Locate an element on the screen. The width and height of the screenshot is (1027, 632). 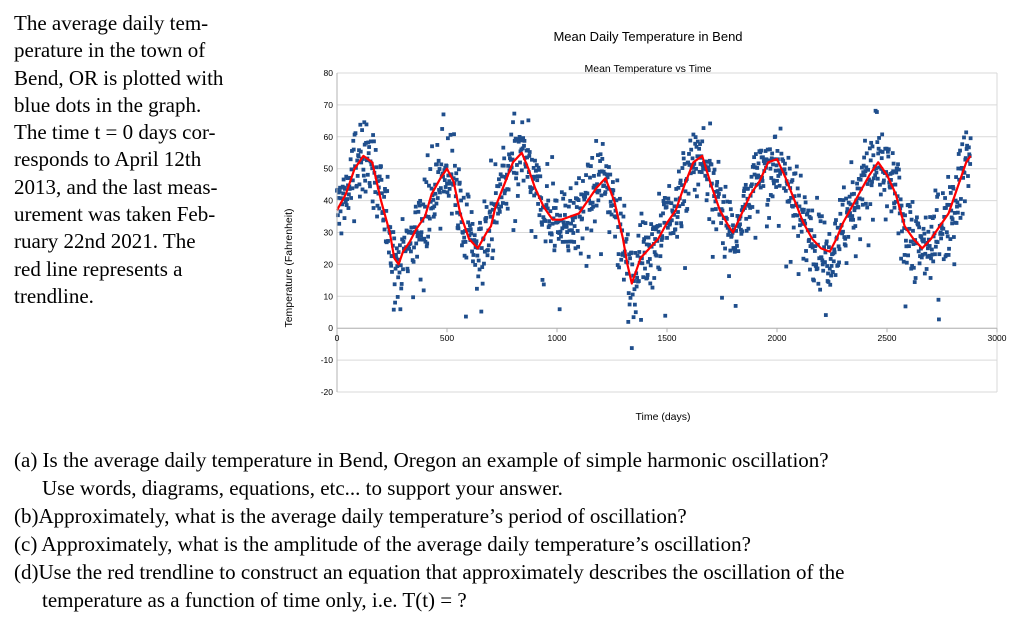
intro-line: Bend, OR is plotted with is located at coordinates (119, 77).